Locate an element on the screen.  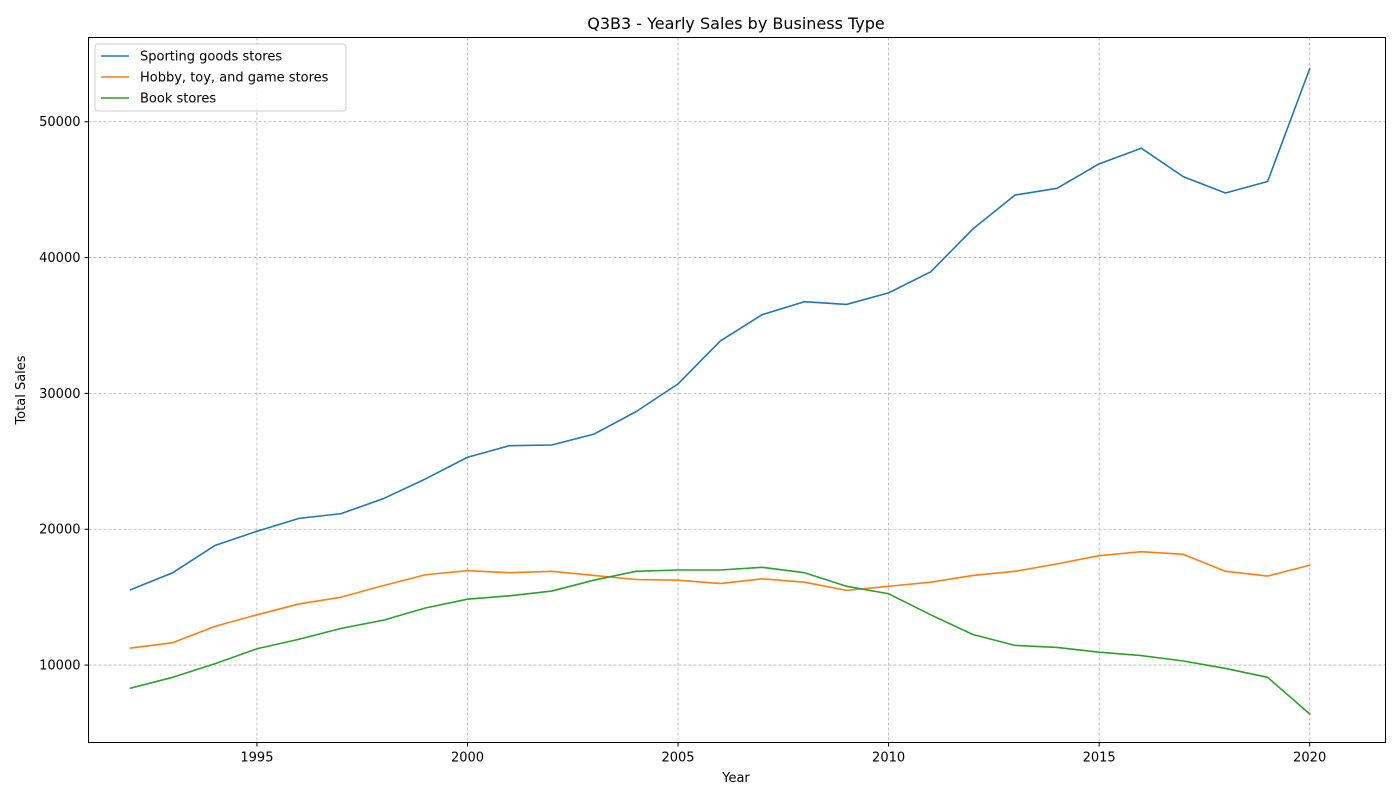
legend-label: Book stores is located at coordinates (178, 99).